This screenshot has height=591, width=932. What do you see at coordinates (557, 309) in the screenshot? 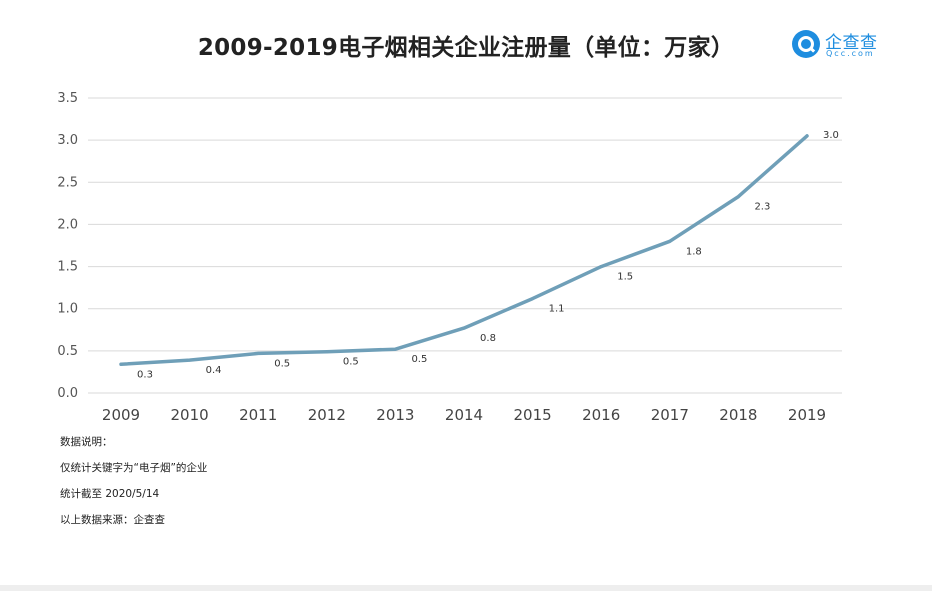
I see `data-label: 1.1` at bounding box center [557, 309].